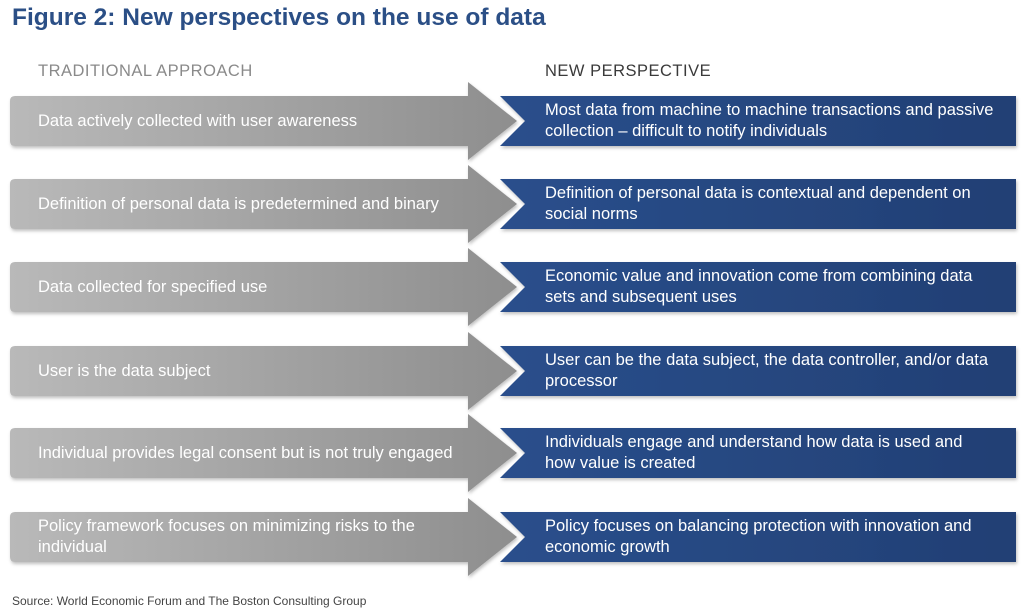 This screenshot has height=616, width=1024. I want to click on header-traditional-approach: TRADITIONAL APPROACH, so click(145, 71).